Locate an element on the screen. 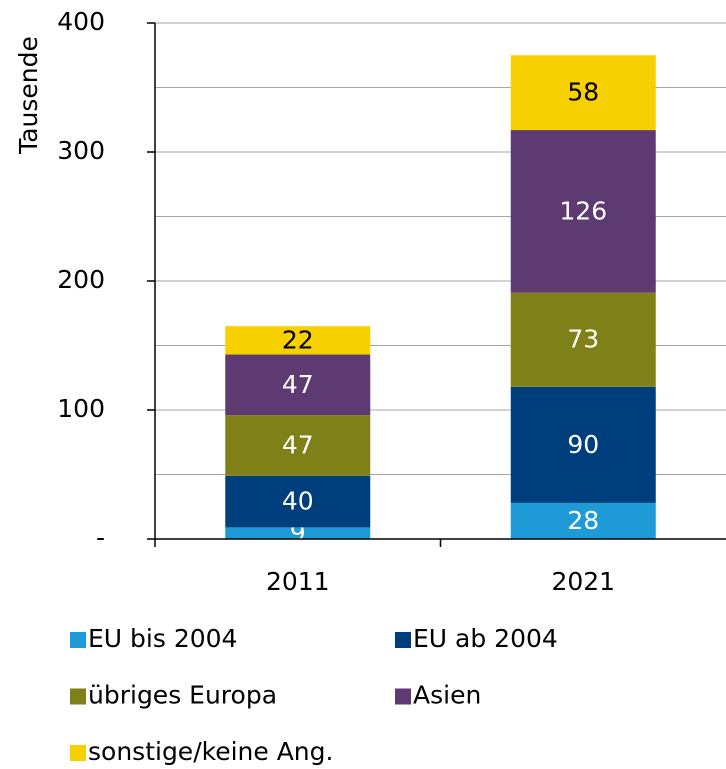 This screenshot has width=726, height=769. y-tick-label: 300 is located at coordinates (81, 150).